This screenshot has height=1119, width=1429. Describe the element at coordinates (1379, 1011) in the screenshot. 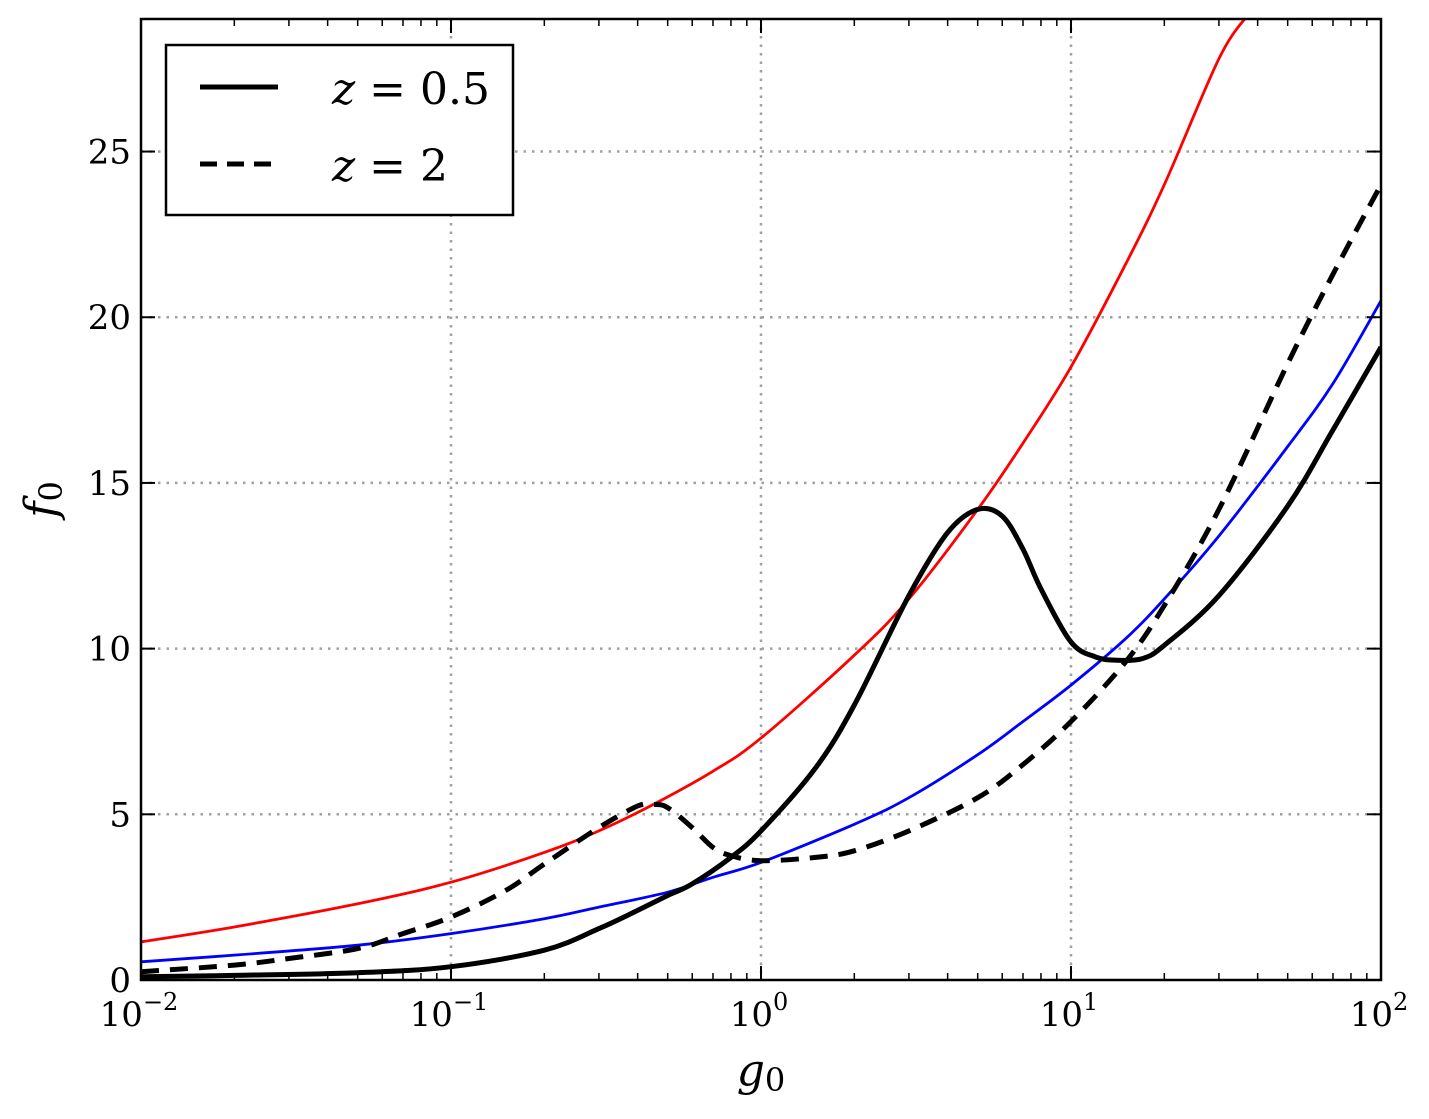

I see `x-tick-label: 10²` at that location.